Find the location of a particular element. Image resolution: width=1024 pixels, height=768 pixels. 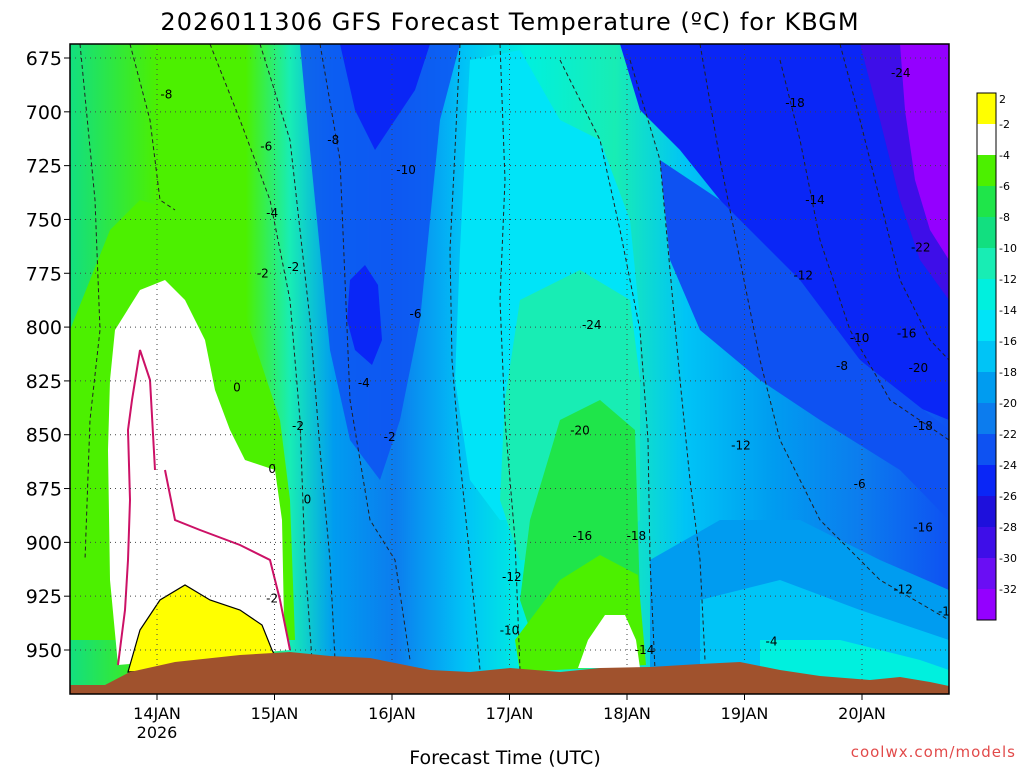

contour-label-text: -20 is located at coordinates (919, 368).